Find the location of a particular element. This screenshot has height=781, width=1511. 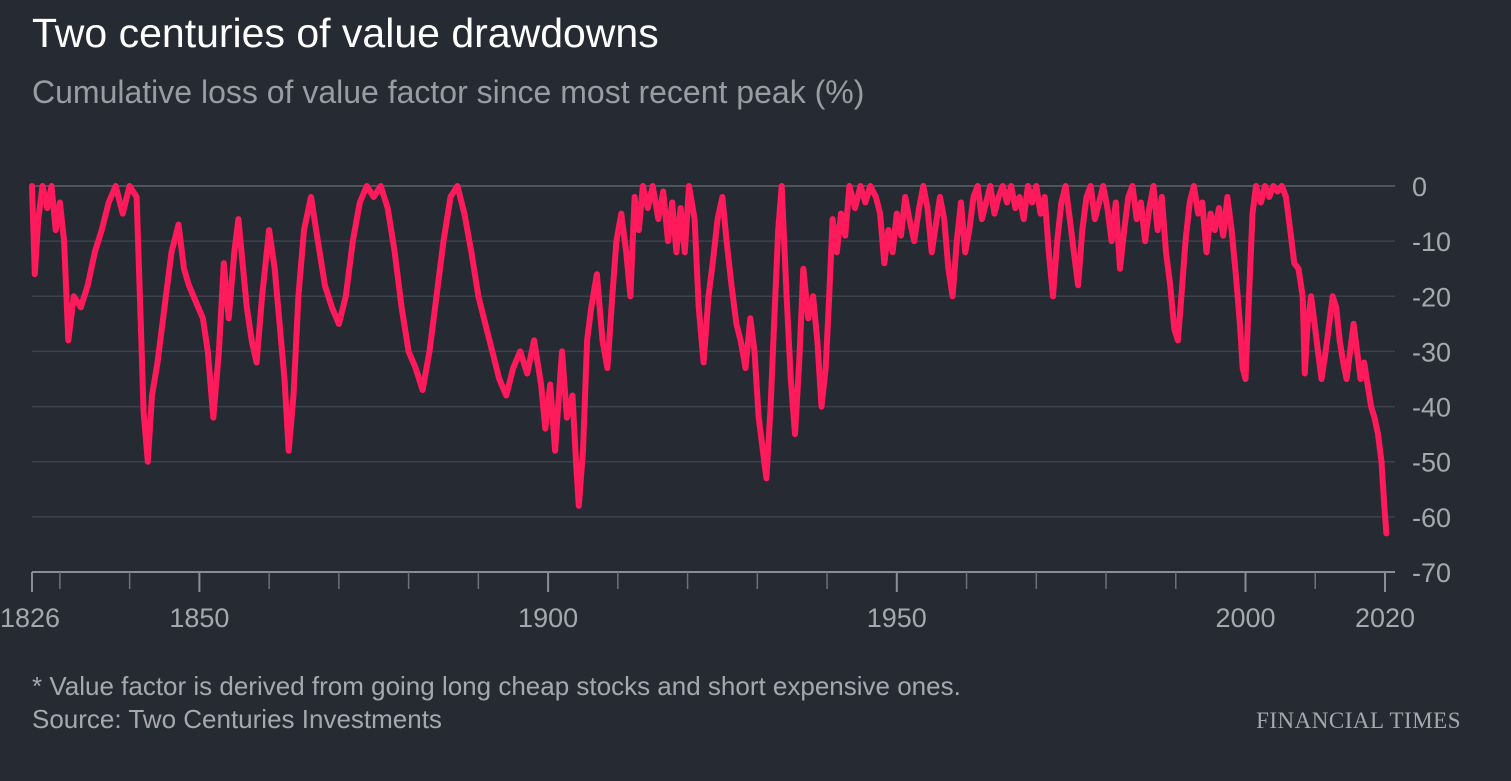

x-tick-label: 1826 is located at coordinates (30, 618).